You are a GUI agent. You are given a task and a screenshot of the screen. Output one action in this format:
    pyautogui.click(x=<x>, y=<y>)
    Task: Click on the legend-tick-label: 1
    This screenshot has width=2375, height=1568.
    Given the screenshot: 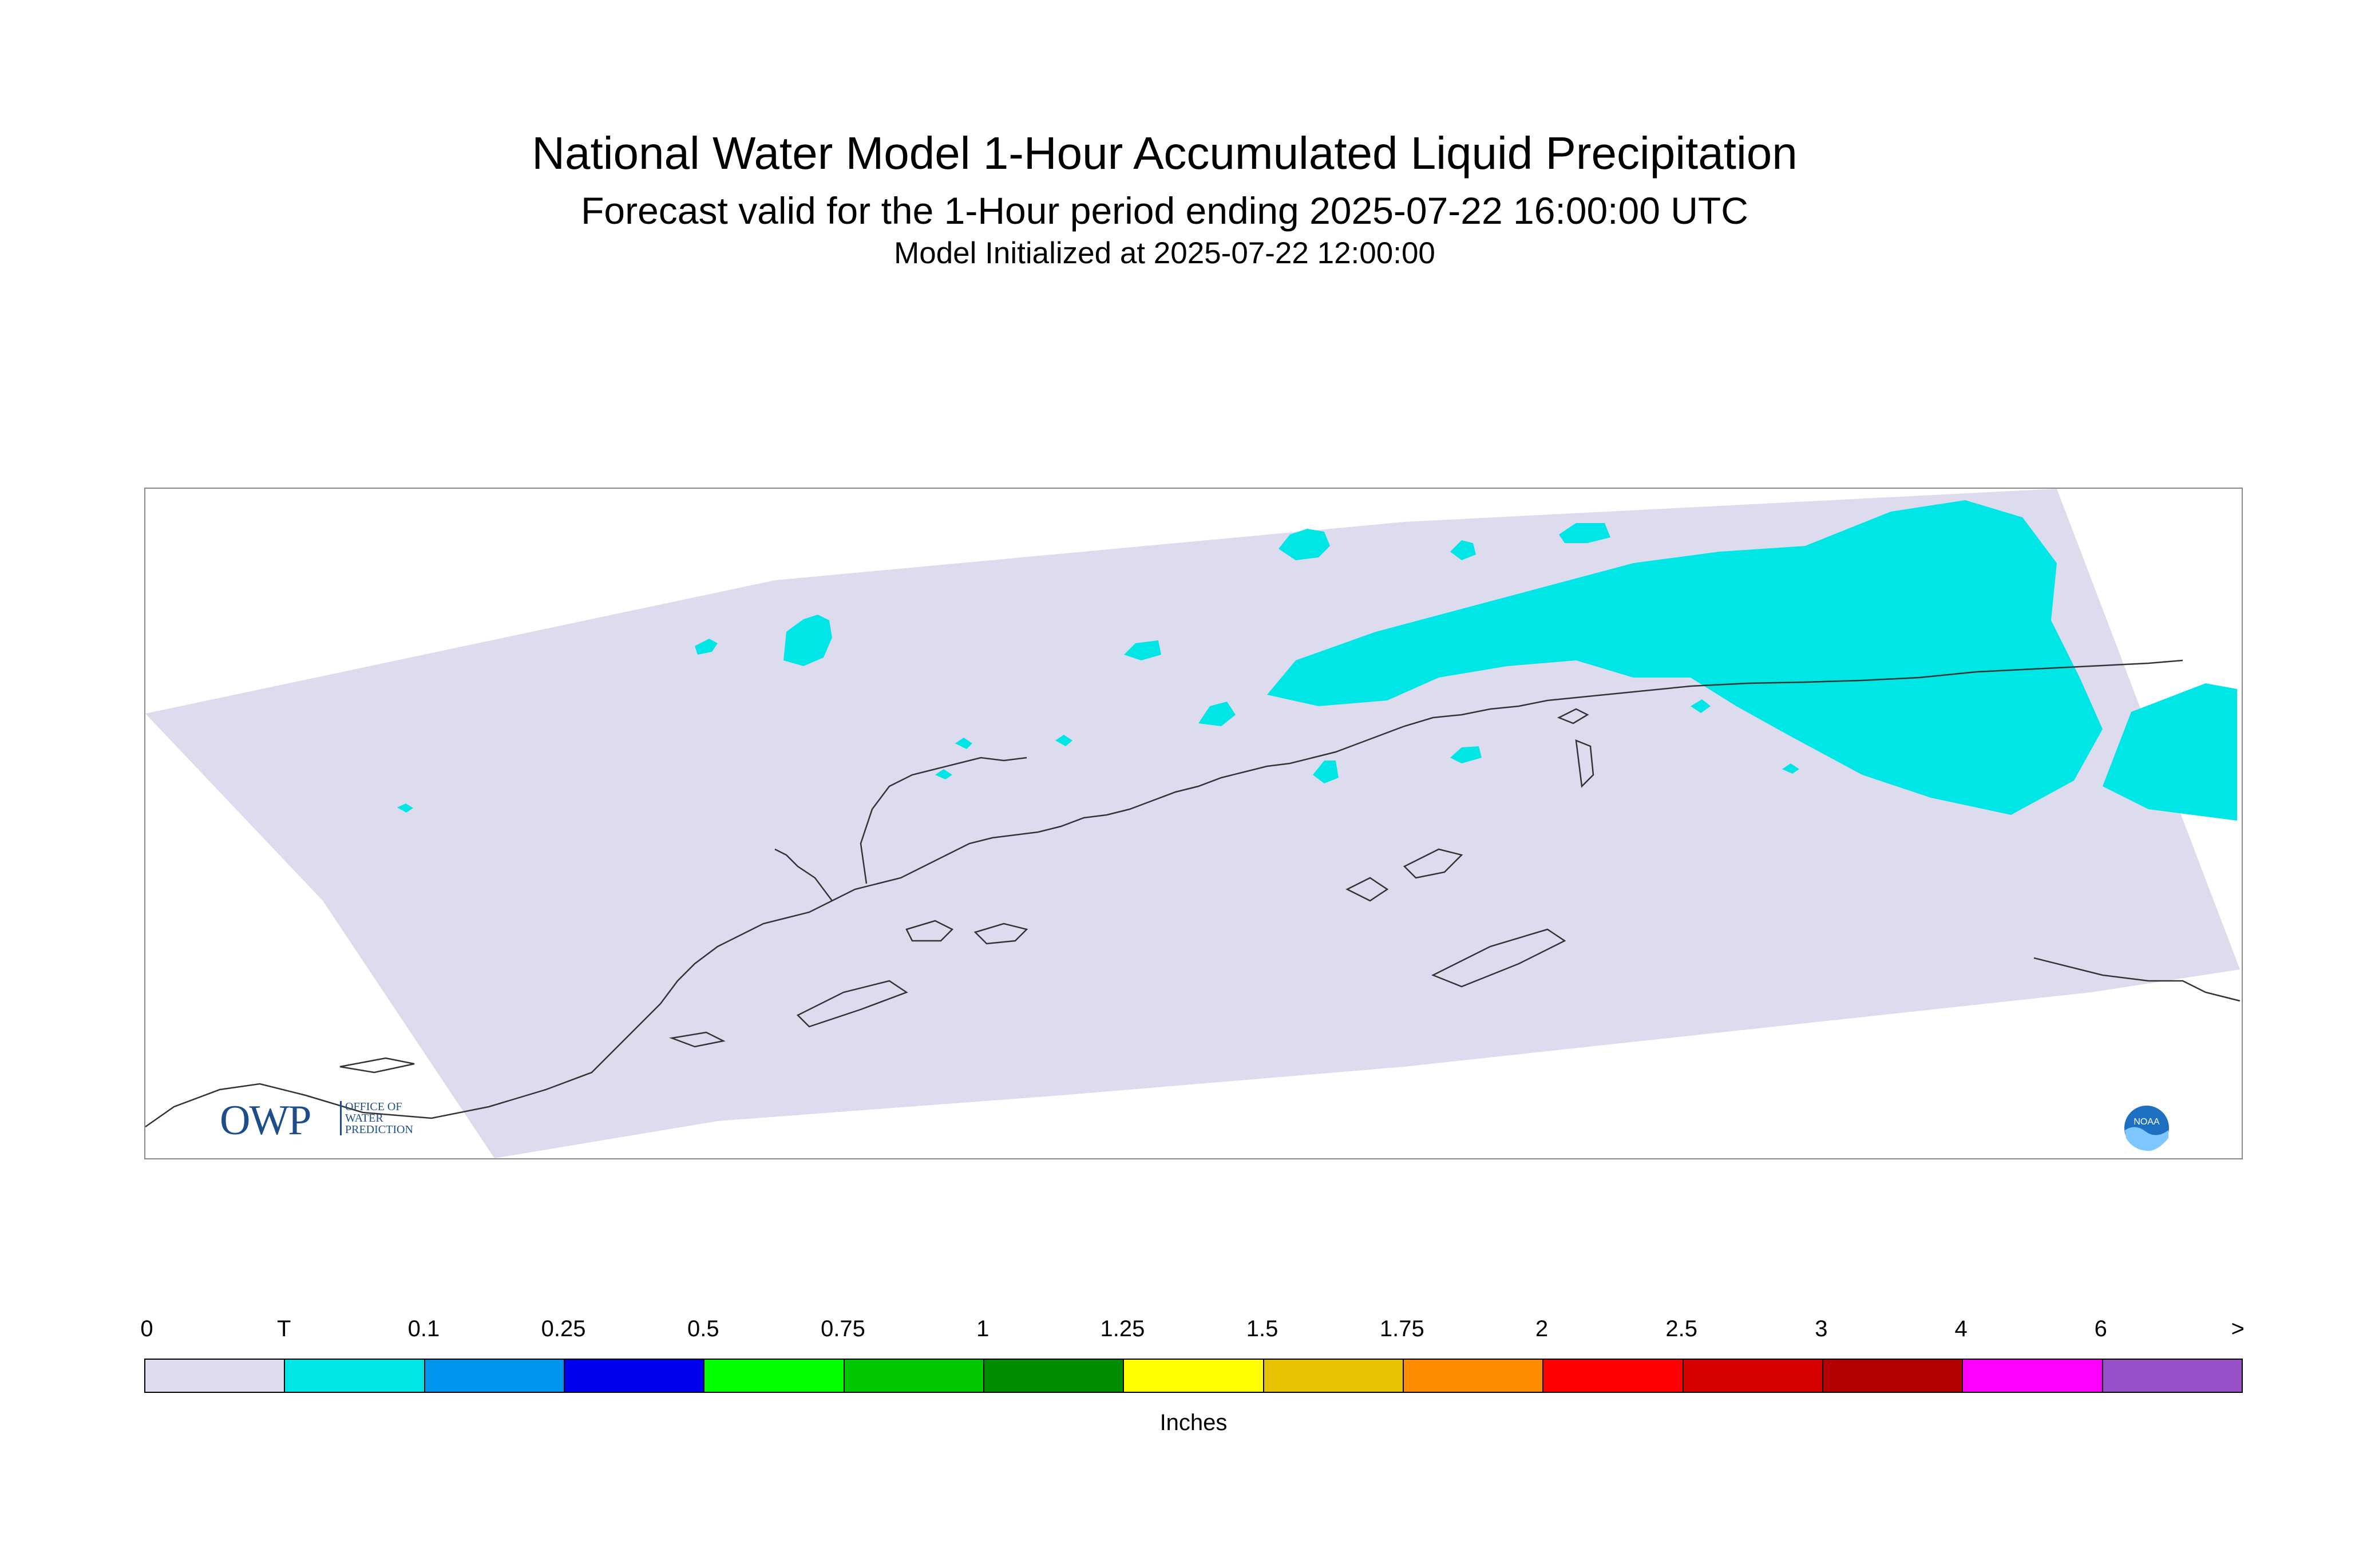 What is the action you would take?
    pyautogui.click(x=983, y=1328)
    